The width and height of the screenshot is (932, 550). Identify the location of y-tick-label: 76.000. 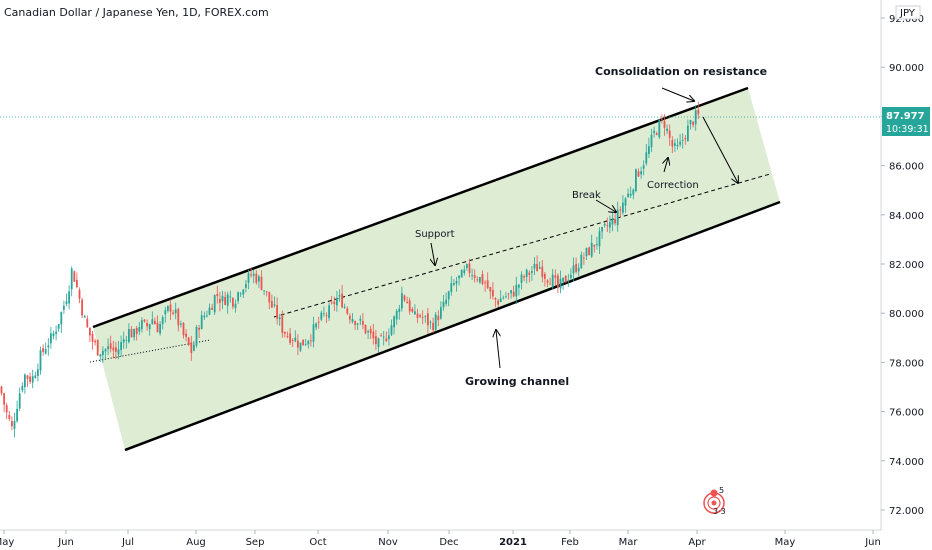
(906, 413).